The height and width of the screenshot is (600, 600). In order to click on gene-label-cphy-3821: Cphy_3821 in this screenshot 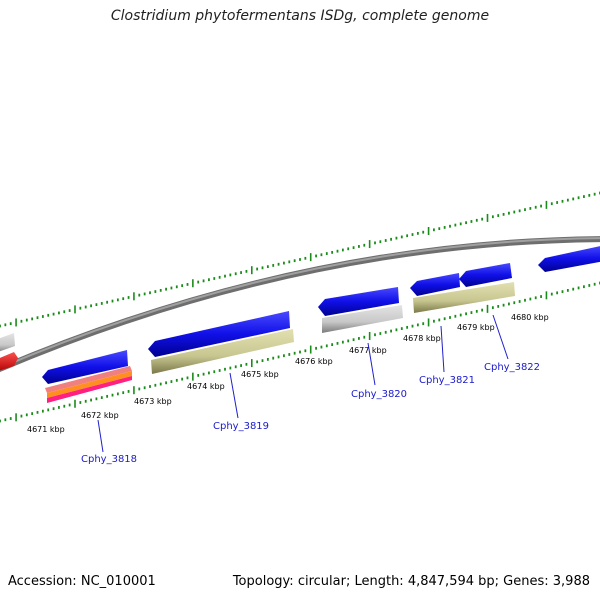, I will do `click(447, 380)`.